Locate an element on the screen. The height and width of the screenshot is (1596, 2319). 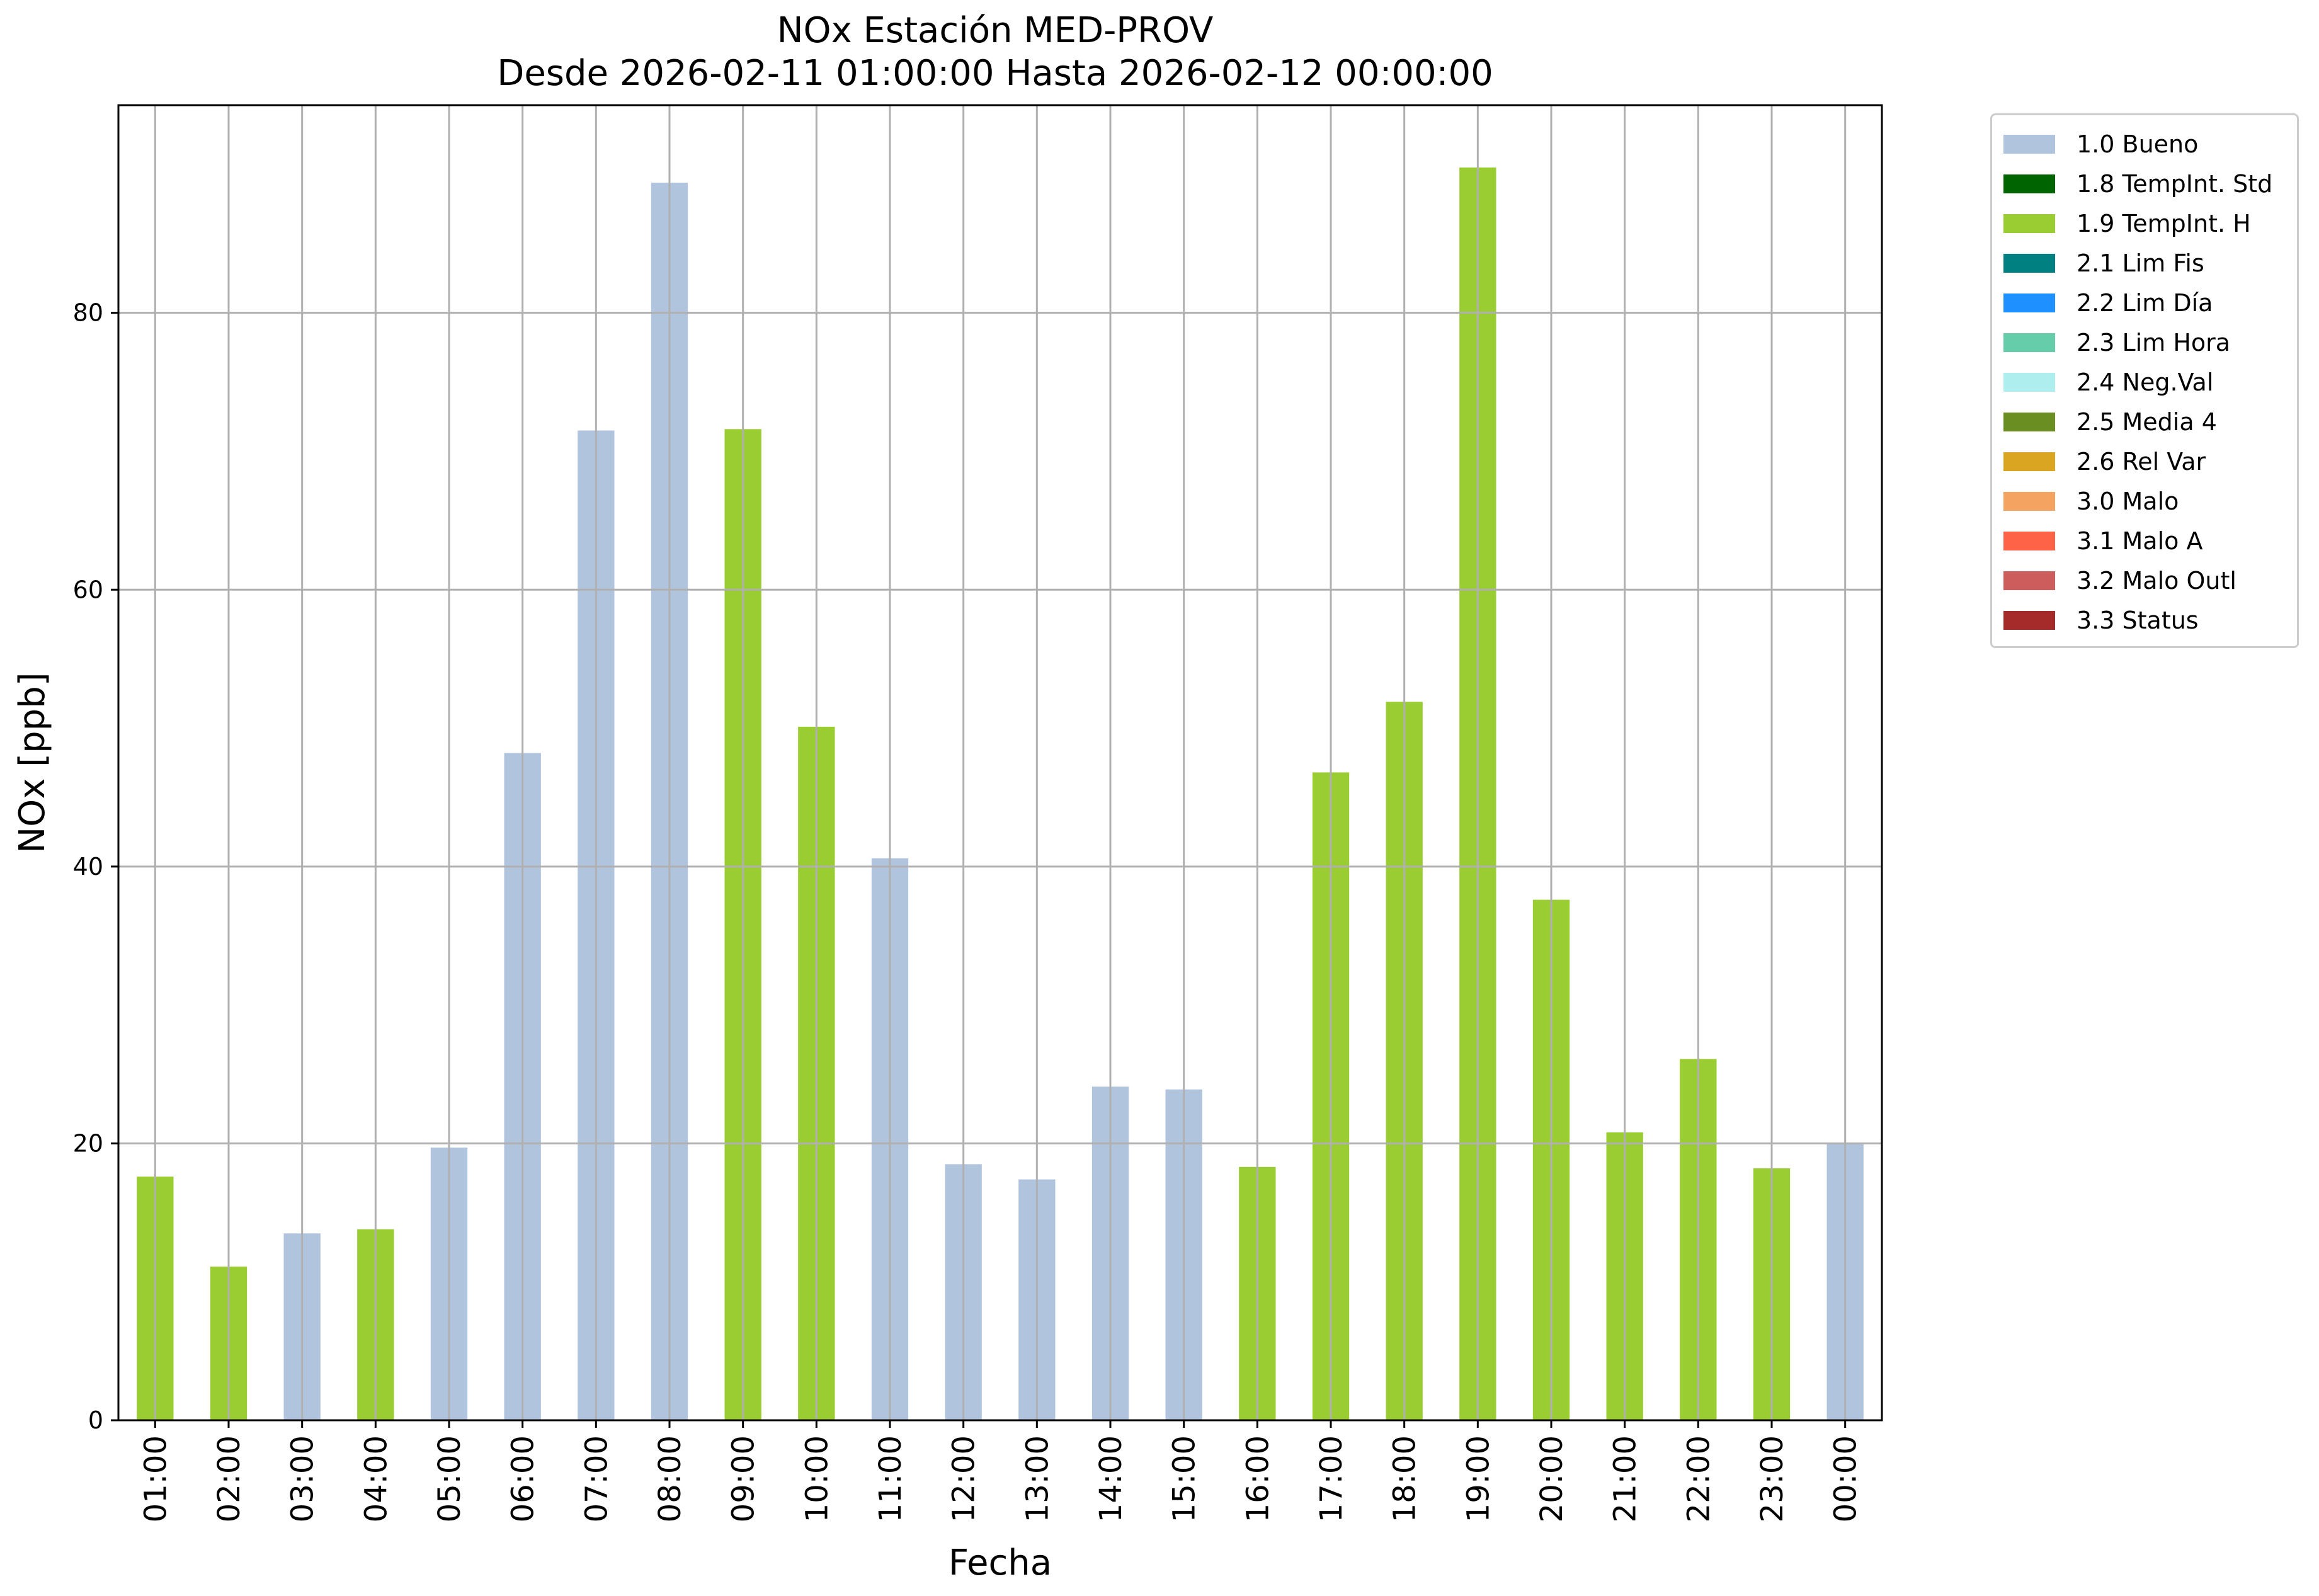
legend-item: 1.8 TempInt. Std is located at coordinates (2144, 183).